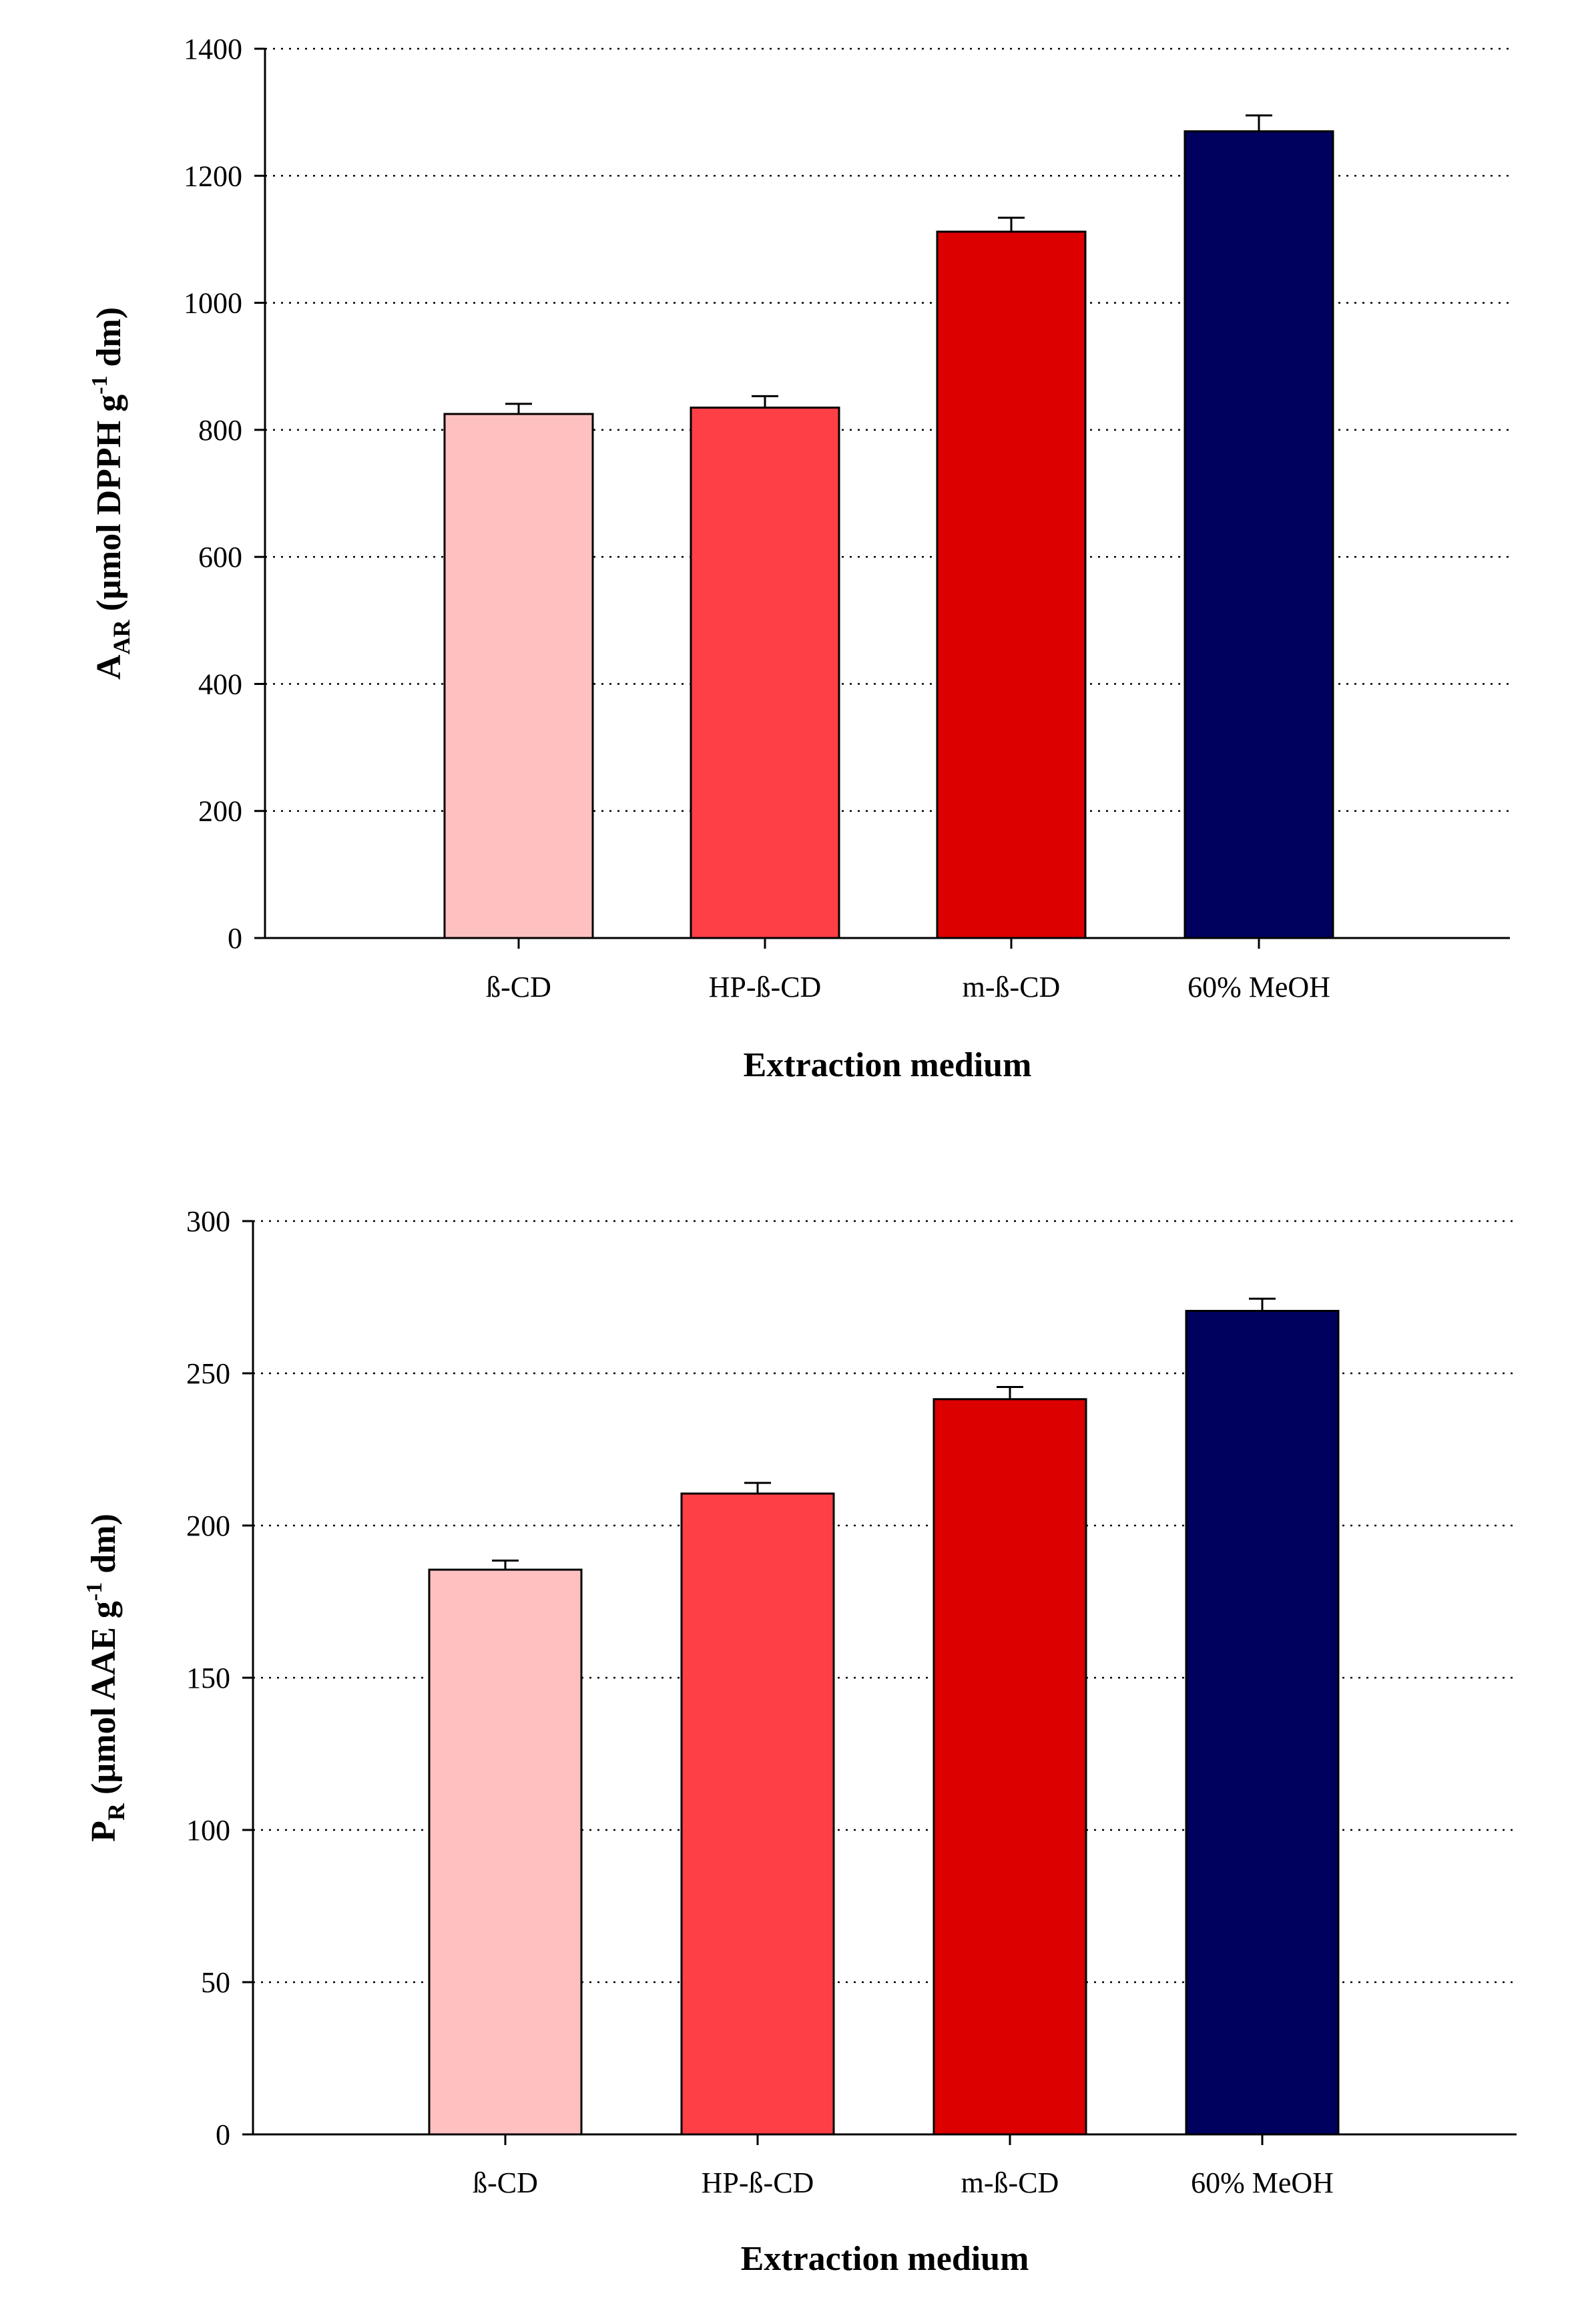 This screenshot has height=2324, width=1588. Describe the element at coordinates (213, 303) in the screenshot. I see `y-tick-label: 1000` at that location.